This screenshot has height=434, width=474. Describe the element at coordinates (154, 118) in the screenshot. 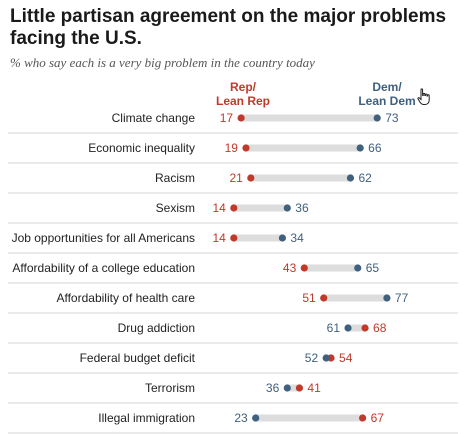

I see `row-label: Climate change` at that location.